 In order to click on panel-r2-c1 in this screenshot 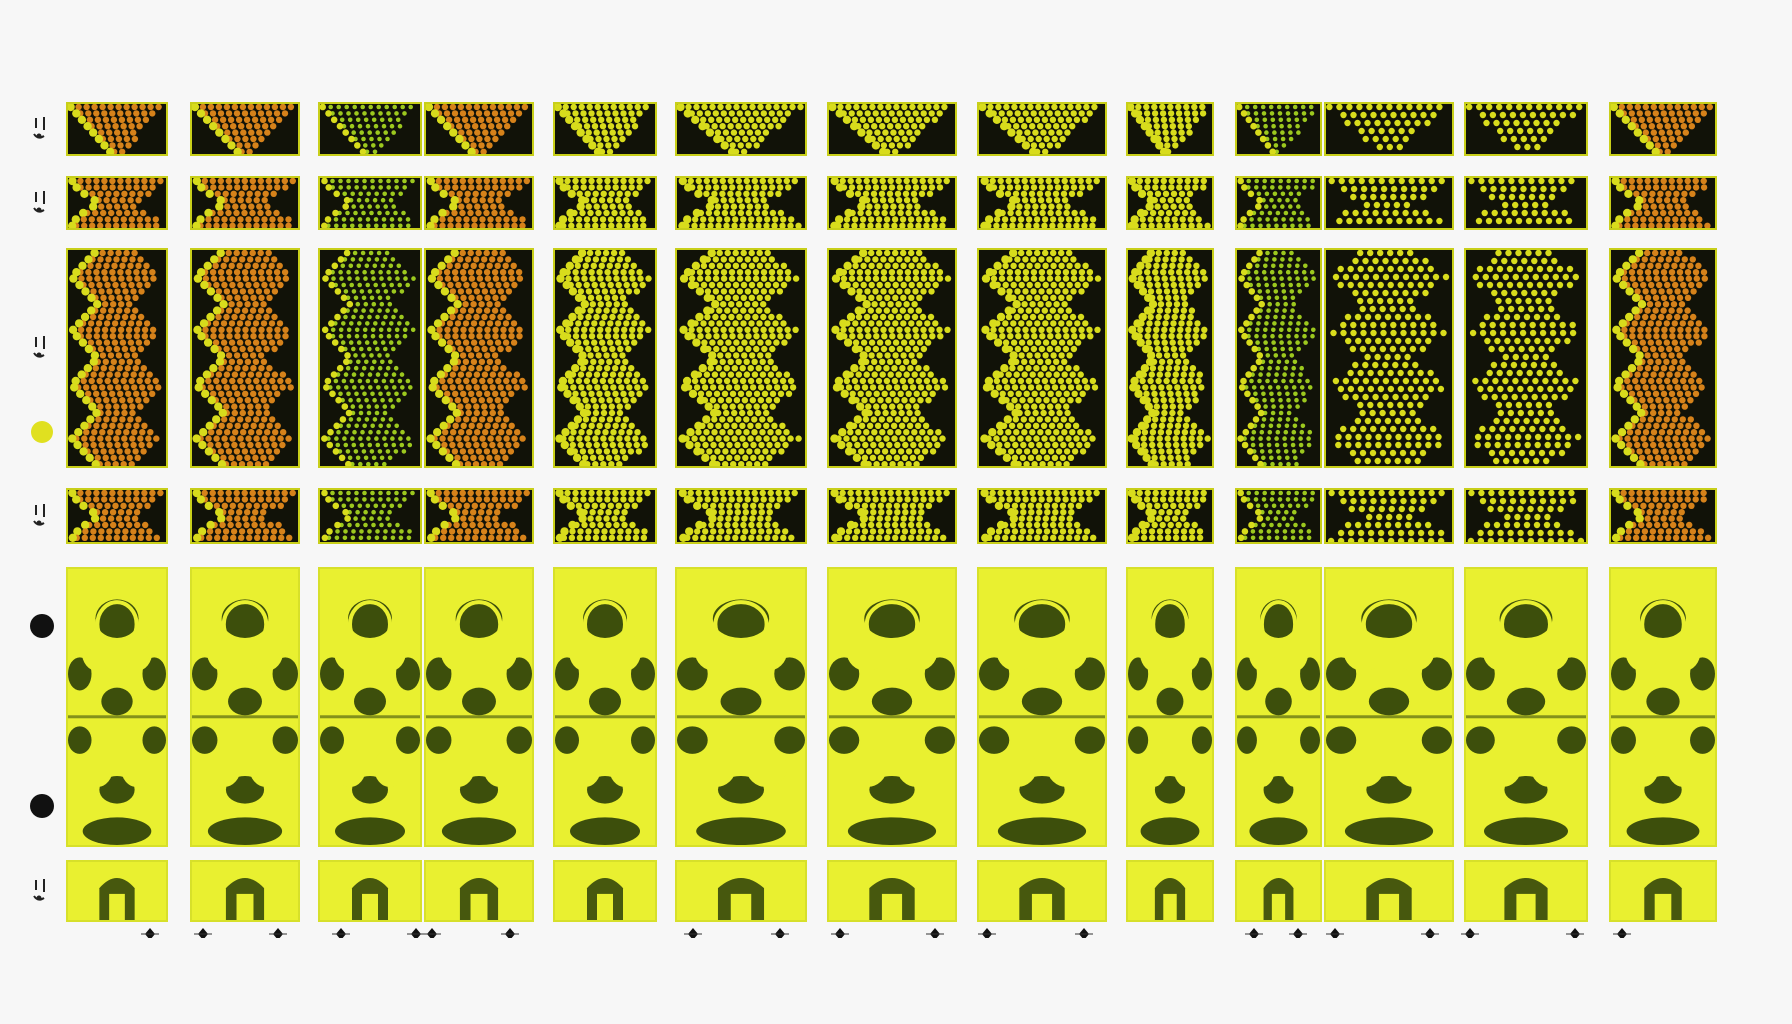, I will do `click(117, 203)`.